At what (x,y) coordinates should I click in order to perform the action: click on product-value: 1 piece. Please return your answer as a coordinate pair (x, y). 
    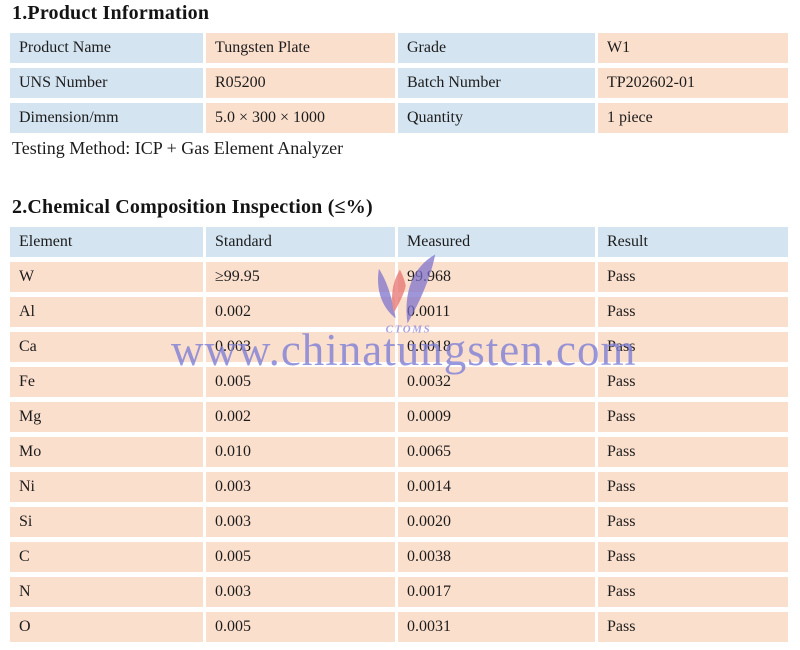
    Looking at the image, I should click on (693, 118).